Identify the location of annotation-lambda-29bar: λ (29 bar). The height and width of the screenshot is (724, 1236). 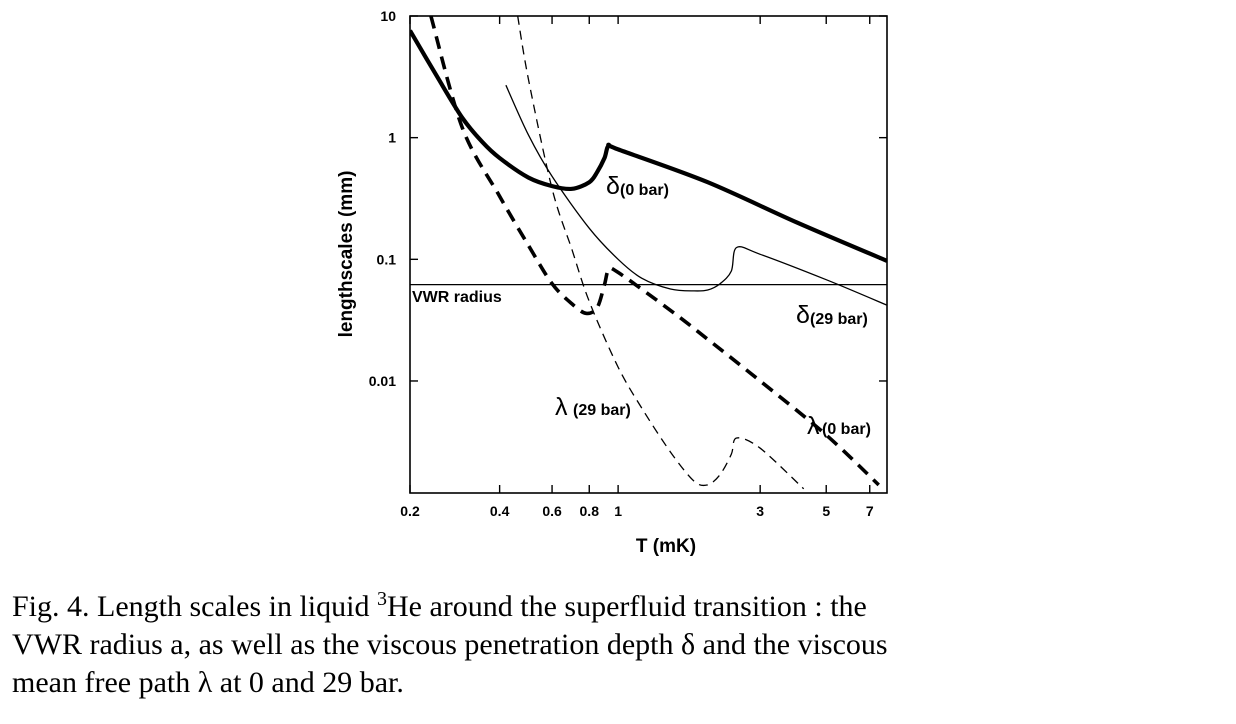
(593, 407).